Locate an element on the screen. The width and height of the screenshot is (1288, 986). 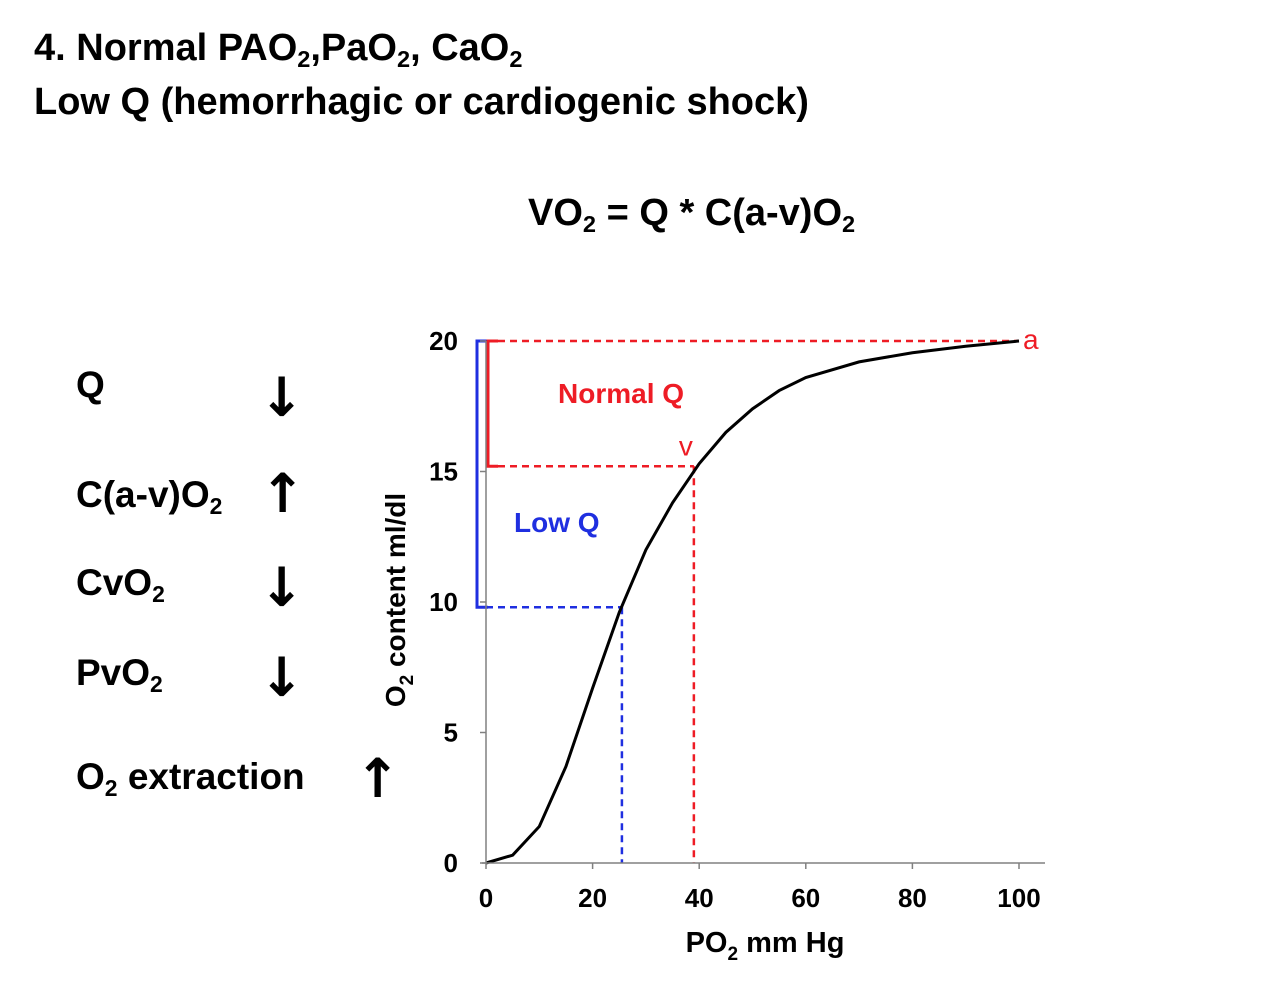
y-tick-label: 20 is located at coordinates (443, 341).